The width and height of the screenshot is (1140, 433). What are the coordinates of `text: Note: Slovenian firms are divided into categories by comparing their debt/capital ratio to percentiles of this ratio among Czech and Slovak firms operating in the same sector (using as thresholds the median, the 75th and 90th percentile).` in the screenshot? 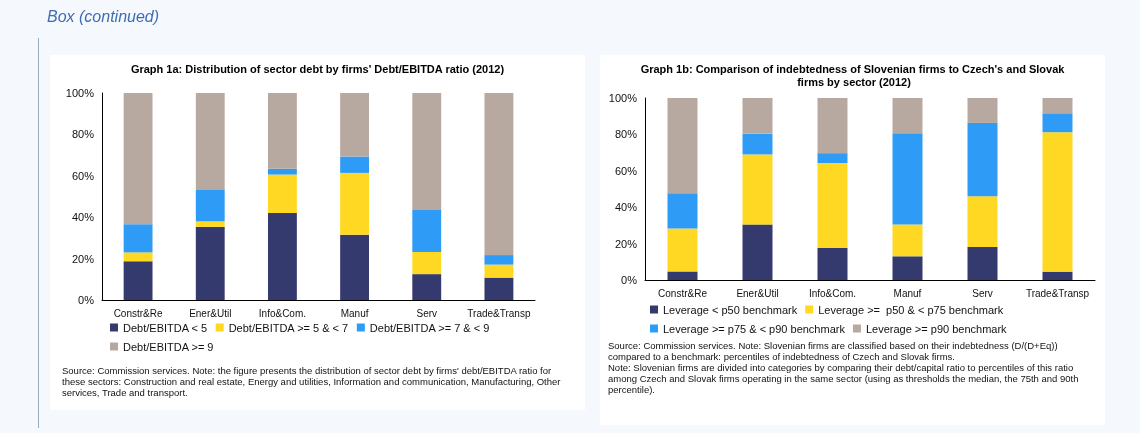 It's located at (844, 378).